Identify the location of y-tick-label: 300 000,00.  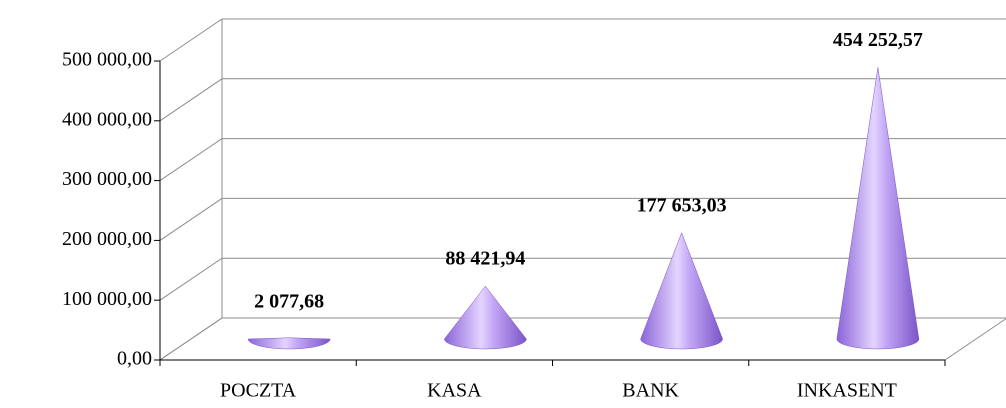
(107, 179).